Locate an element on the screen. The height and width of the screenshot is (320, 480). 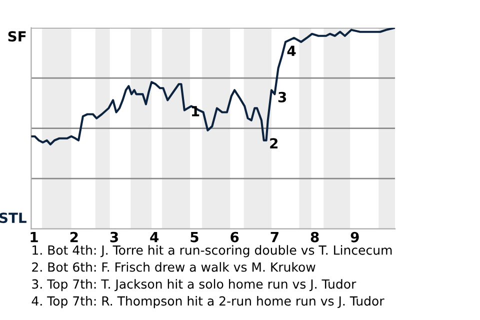
text: SF is located at coordinates (17, 36).